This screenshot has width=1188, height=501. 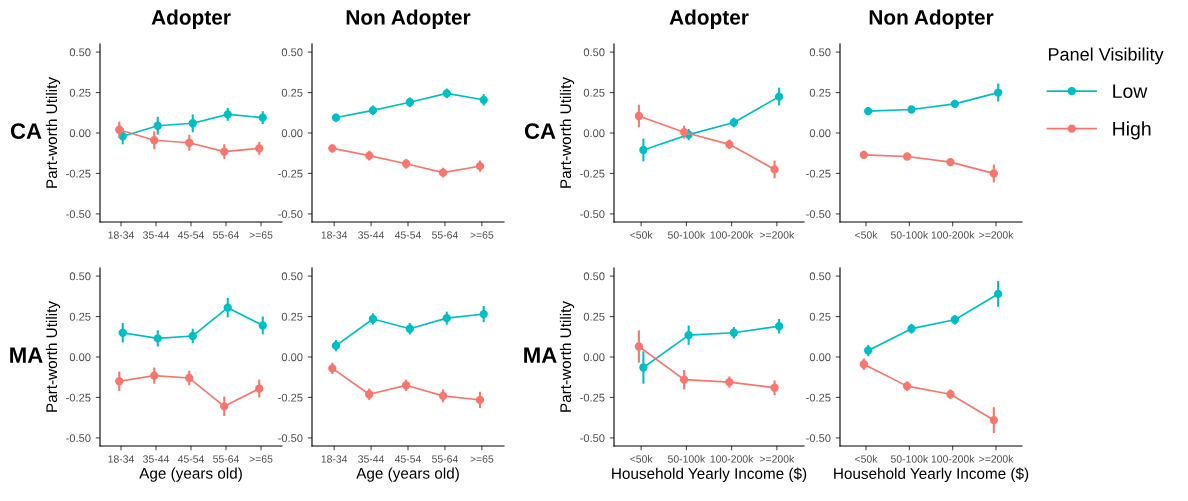 What do you see at coordinates (1106, 56) in the screenshot?
I see `legend-title: Panel Visibility` at bounding box center [1106, 56].